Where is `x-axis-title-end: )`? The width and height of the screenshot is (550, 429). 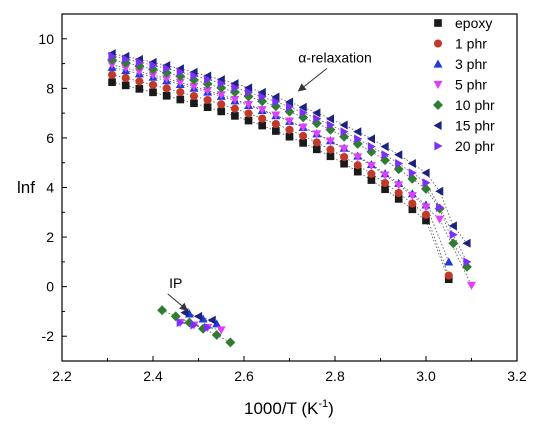
x-axis-title-end: ) is located at coordinates (331, 408).